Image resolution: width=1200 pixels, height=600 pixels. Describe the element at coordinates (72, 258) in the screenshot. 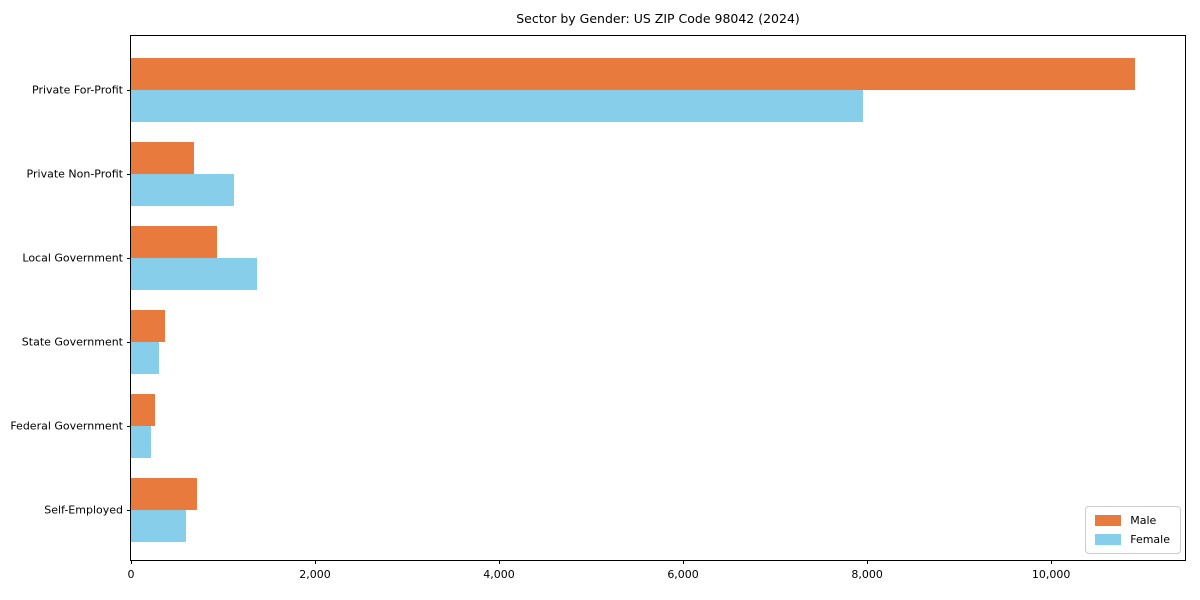

I see `y-tick-label: Local Government` at that location.